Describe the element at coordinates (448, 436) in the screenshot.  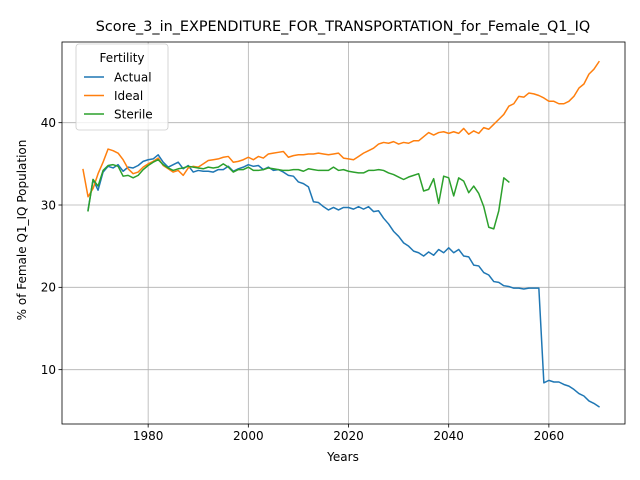
I see `x-tick-label: 2040` at that location.